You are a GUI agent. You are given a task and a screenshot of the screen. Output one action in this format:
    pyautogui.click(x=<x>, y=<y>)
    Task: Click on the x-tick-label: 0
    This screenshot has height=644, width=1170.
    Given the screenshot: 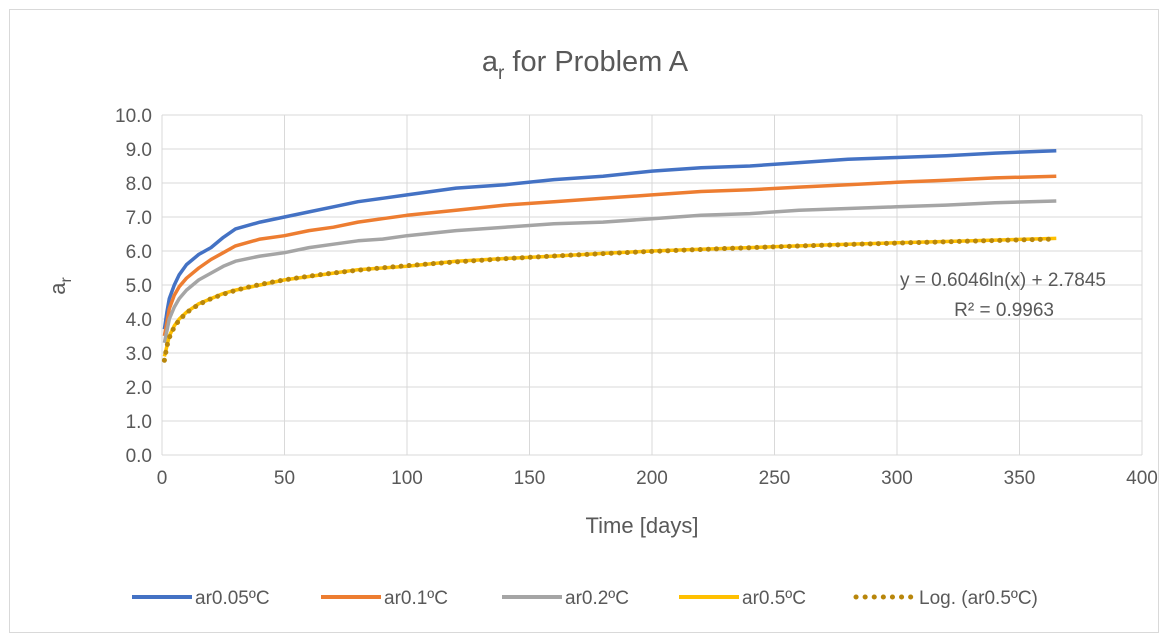 What is the action you would take?
    pyautogui.click(x=162, y=478)
    